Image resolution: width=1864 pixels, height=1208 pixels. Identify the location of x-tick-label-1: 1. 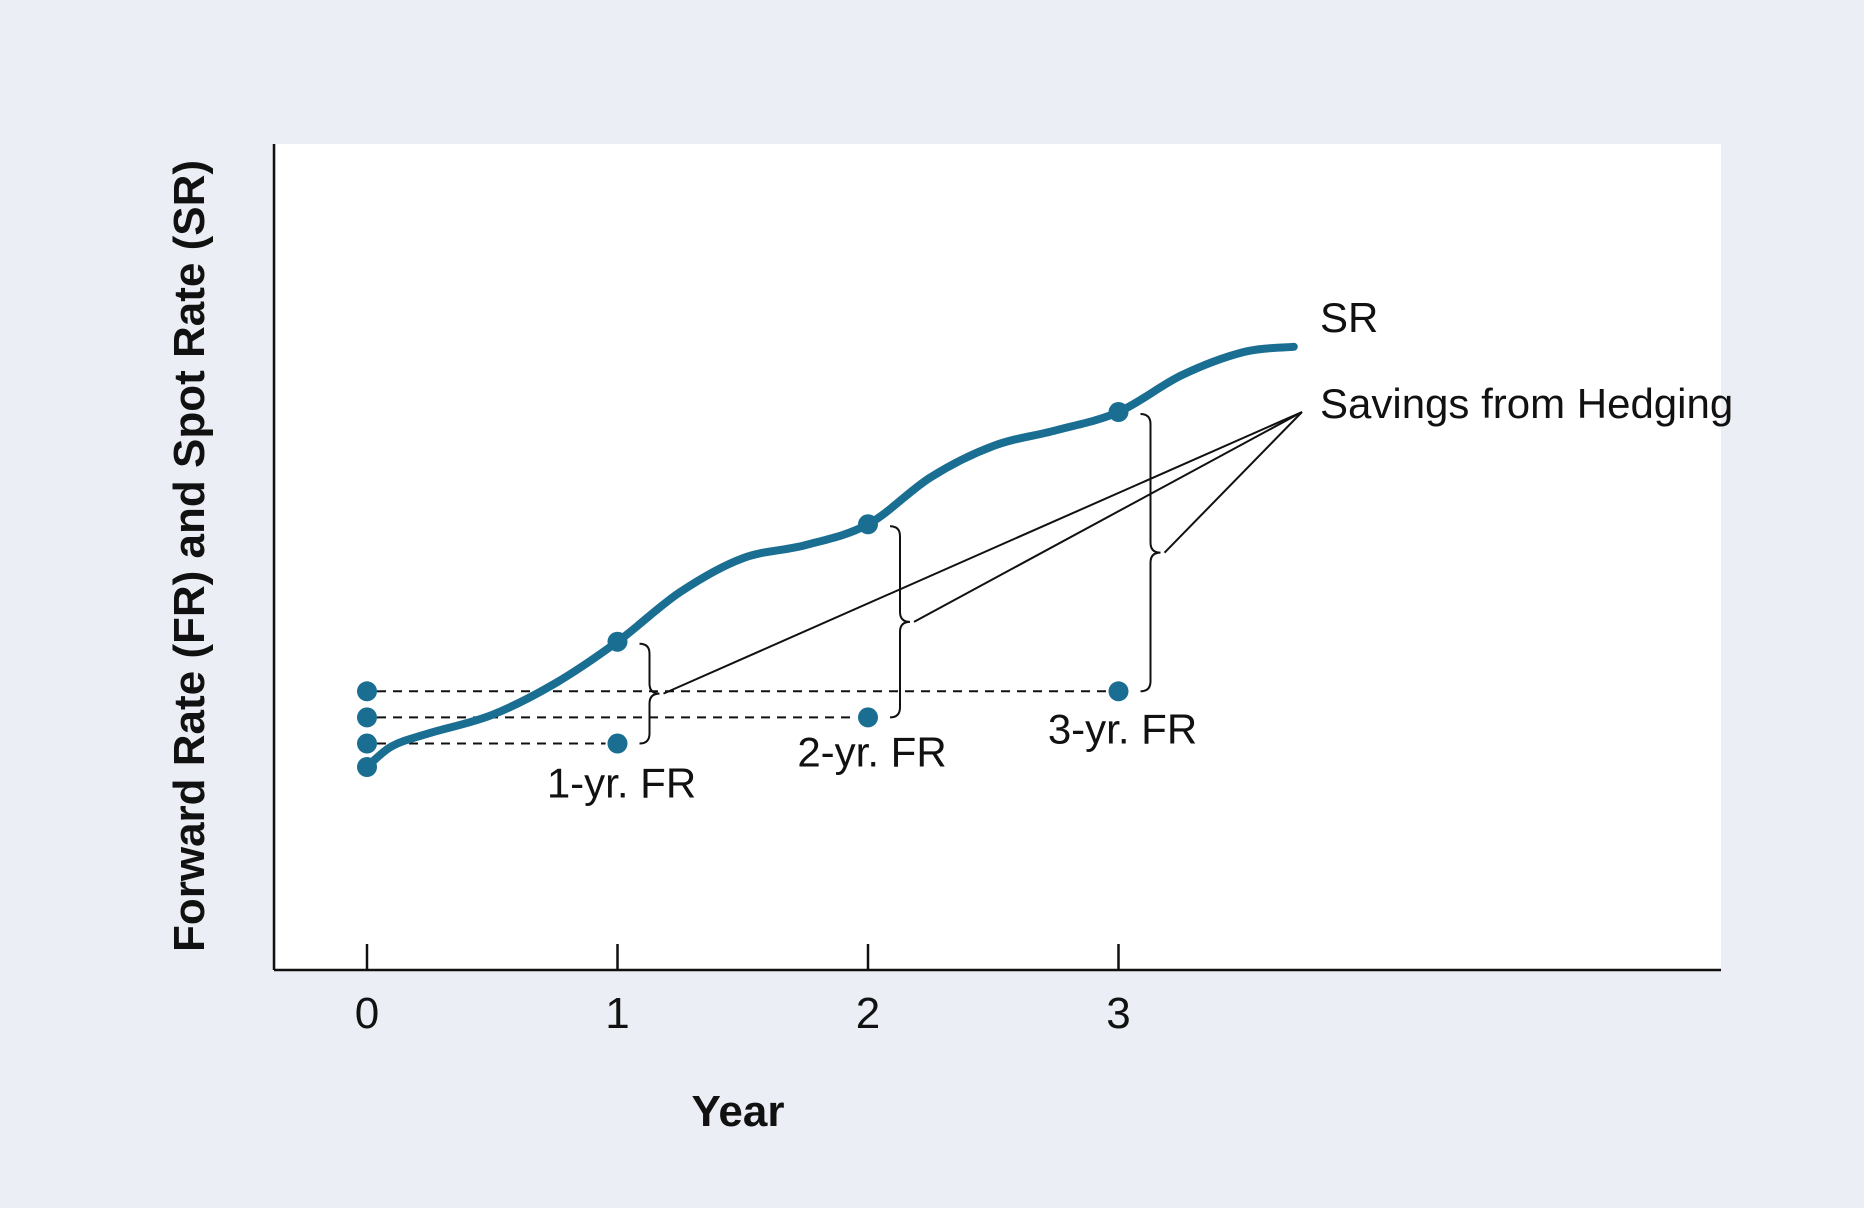
(617, 1013).